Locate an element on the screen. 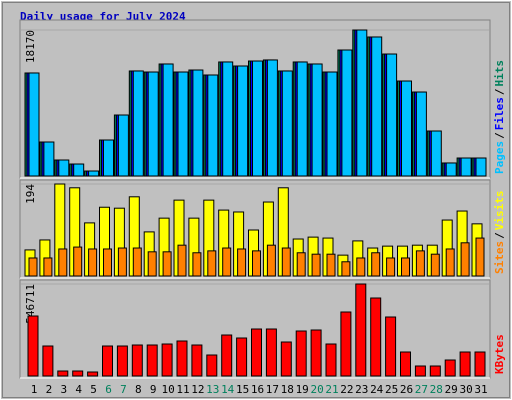 Image resolution: width=512 pixels, height=400 pixels. legend: Sites /Visits is located at coordinates (499, 233).